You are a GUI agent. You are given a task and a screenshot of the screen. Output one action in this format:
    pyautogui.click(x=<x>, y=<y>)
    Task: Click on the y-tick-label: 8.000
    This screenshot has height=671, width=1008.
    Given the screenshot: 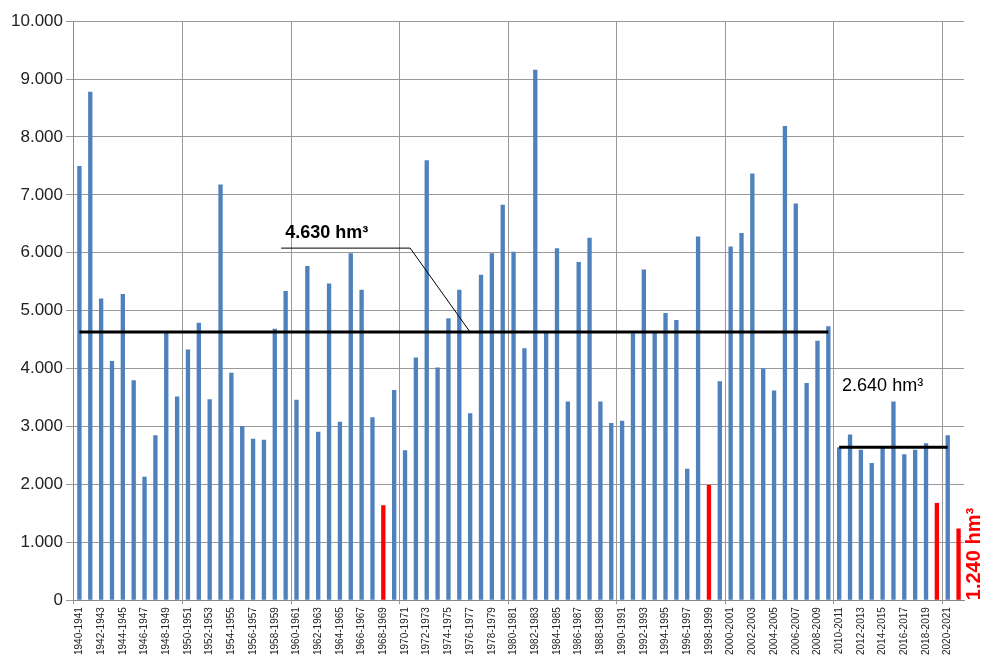 What is the action you would take?
    pyautogui.click(x=41, y=136)
    